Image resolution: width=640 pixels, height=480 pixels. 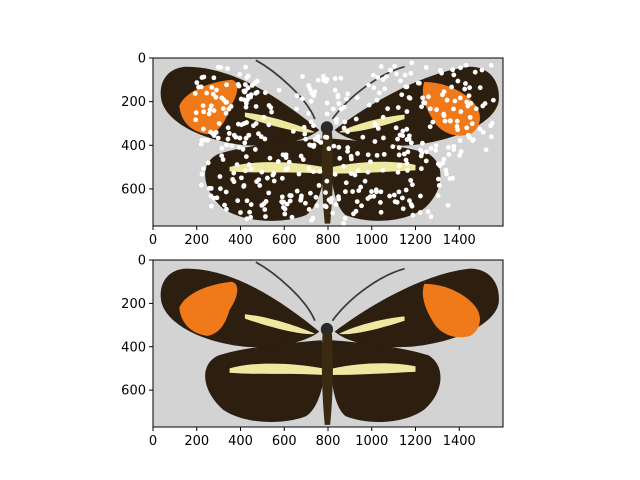 I want to click on x-tick-label: 1400, so click(x=459, y=240).